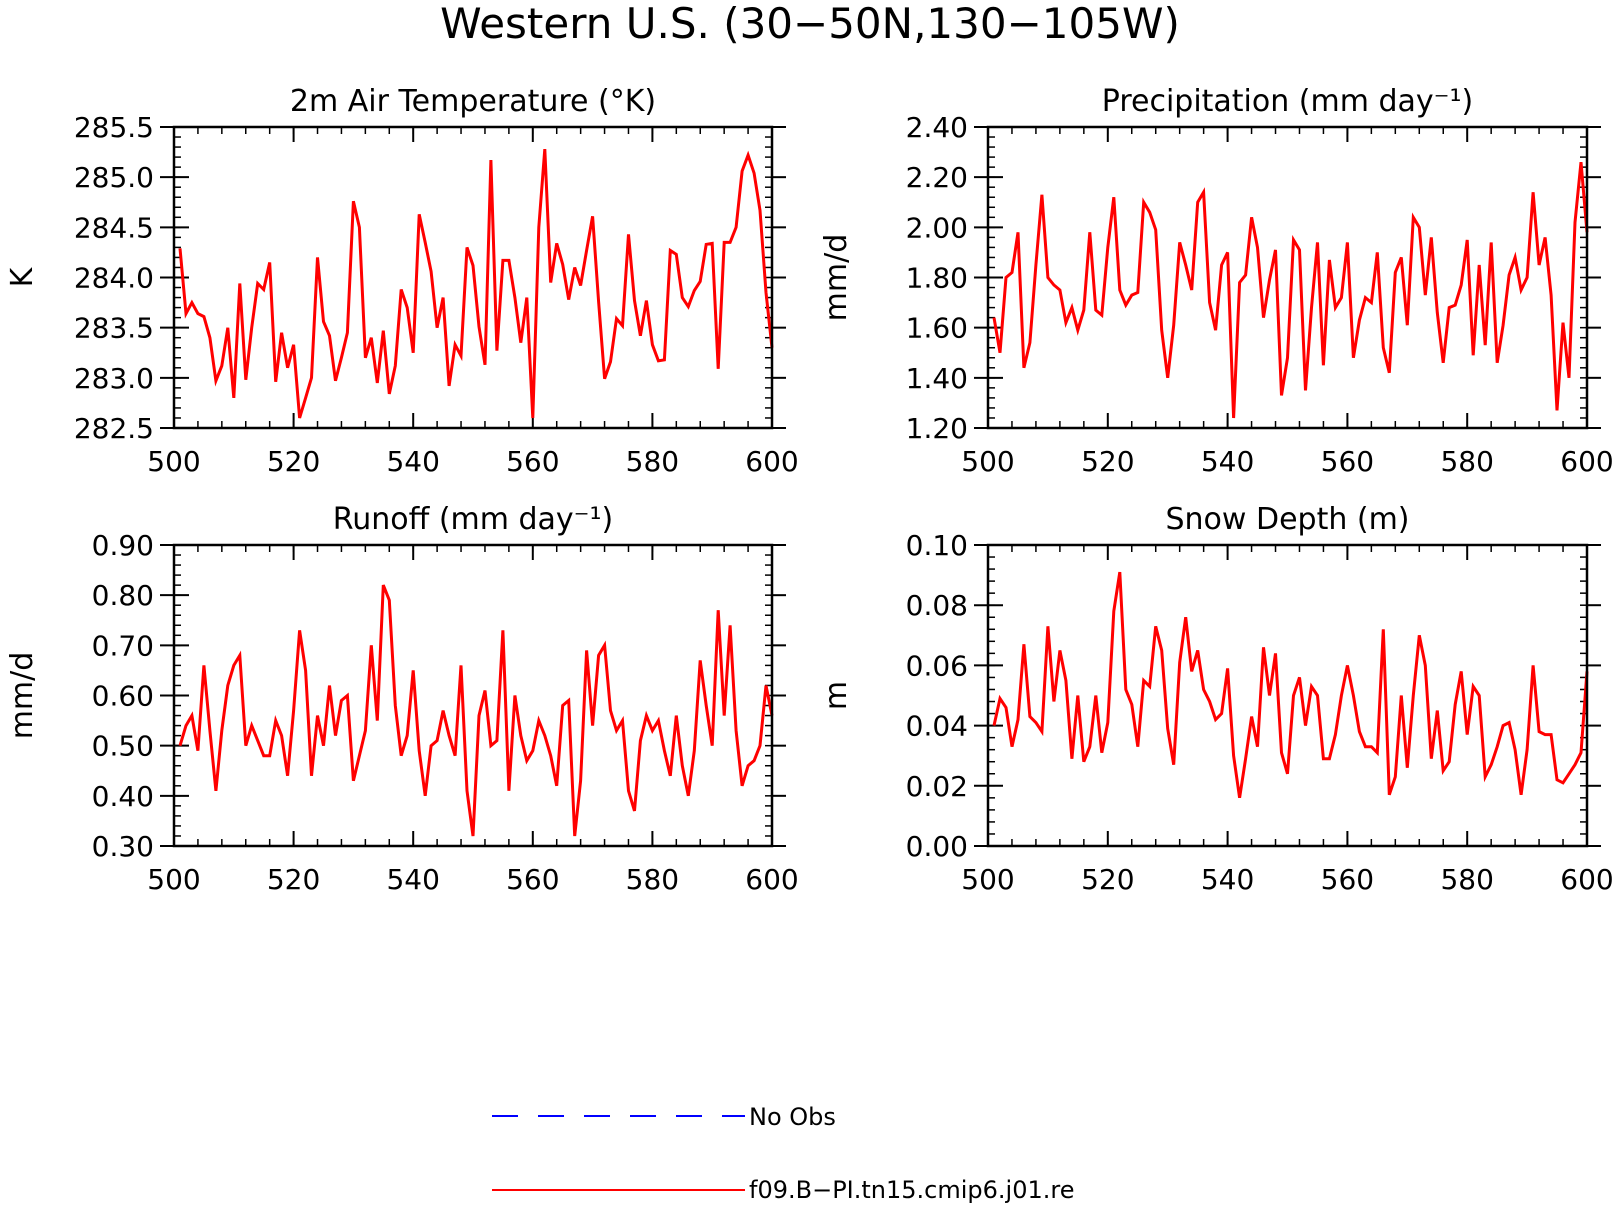 This screenshot has height=1205, width=1621. Describe the element at coordinates (1290, 290) in the screenshot. I see `series-line-precipitation` at that location.